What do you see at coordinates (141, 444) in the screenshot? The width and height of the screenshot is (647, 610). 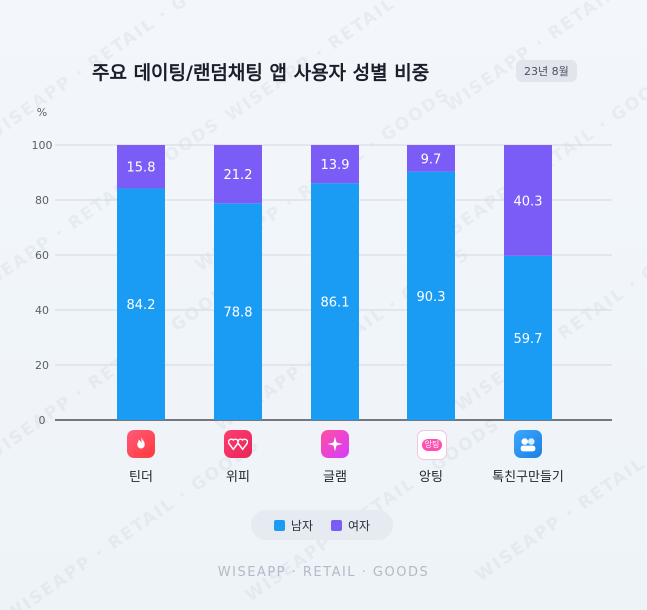 I see `tinder-flame-icon` at bounding box center [141, 444].